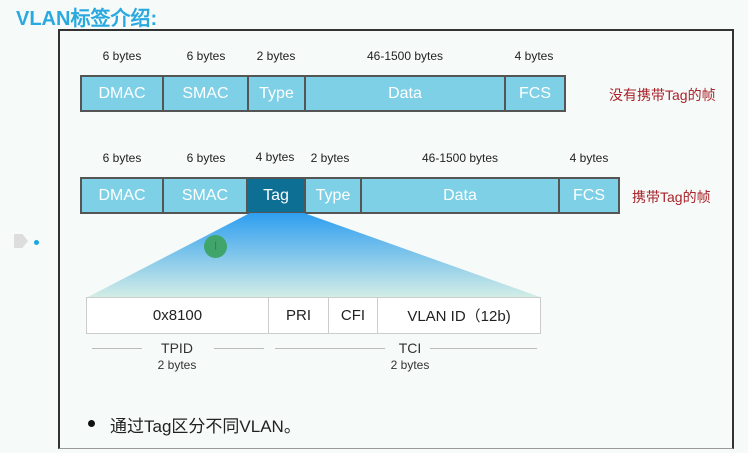 This screenshot has height=453, width=748. Describe the element at coordinates (298, 315) in the screenshot. I see `field-pri: PRI` at that location.